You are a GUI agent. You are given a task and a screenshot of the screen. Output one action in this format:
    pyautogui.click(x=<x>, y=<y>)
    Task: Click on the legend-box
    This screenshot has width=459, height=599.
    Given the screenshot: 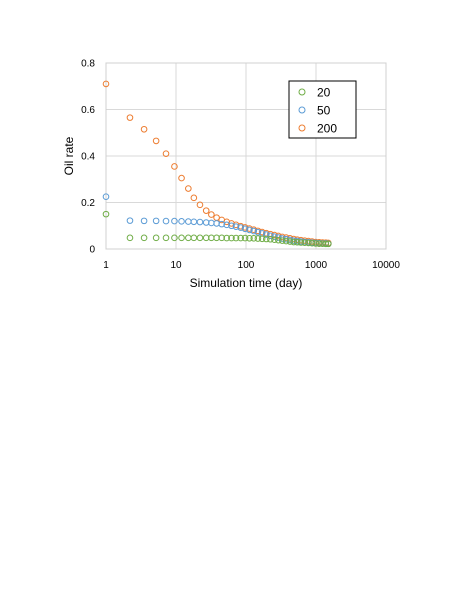 What is the action you would take?
    pyautogui.click(x=322, y=109)
    